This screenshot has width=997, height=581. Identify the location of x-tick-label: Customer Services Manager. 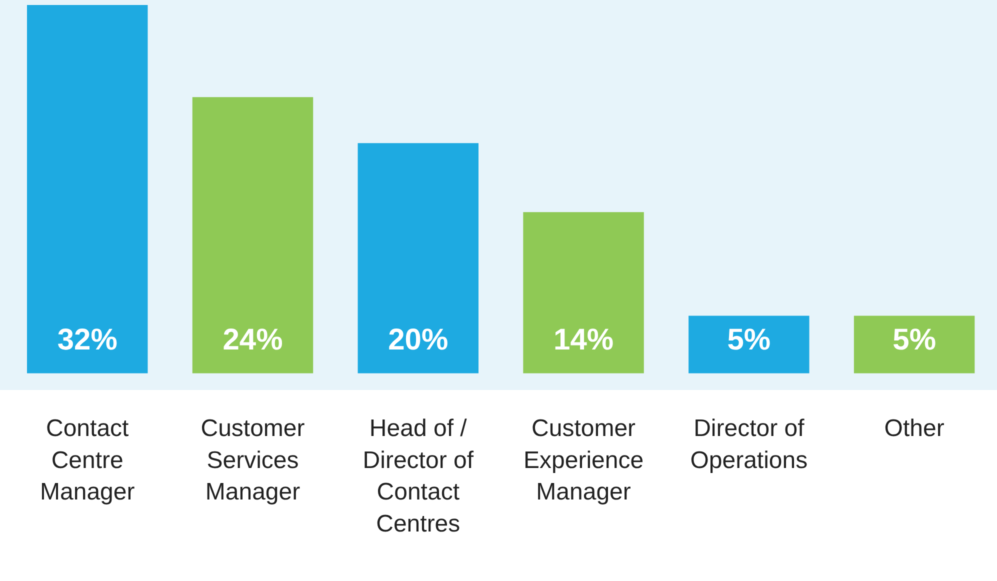
(252, 460).